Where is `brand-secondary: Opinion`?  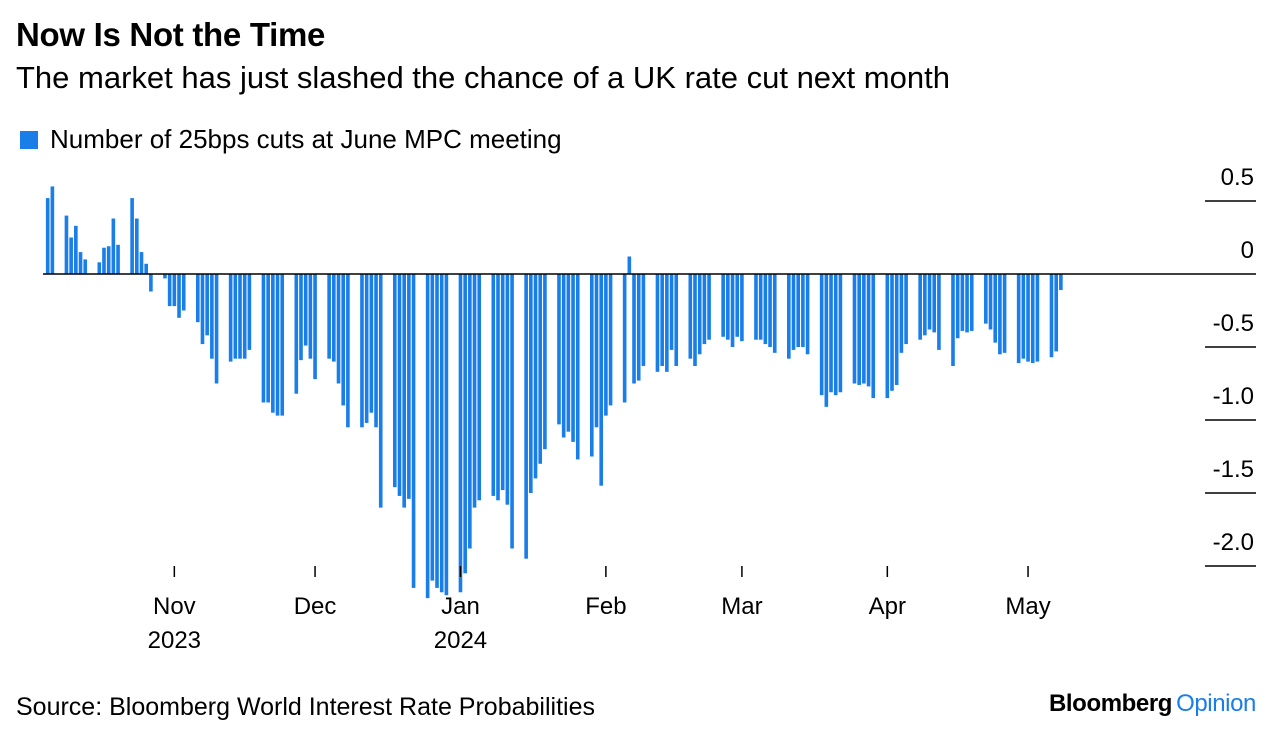 brand-secondary: Opinion is located at coordinates (1216, 703).